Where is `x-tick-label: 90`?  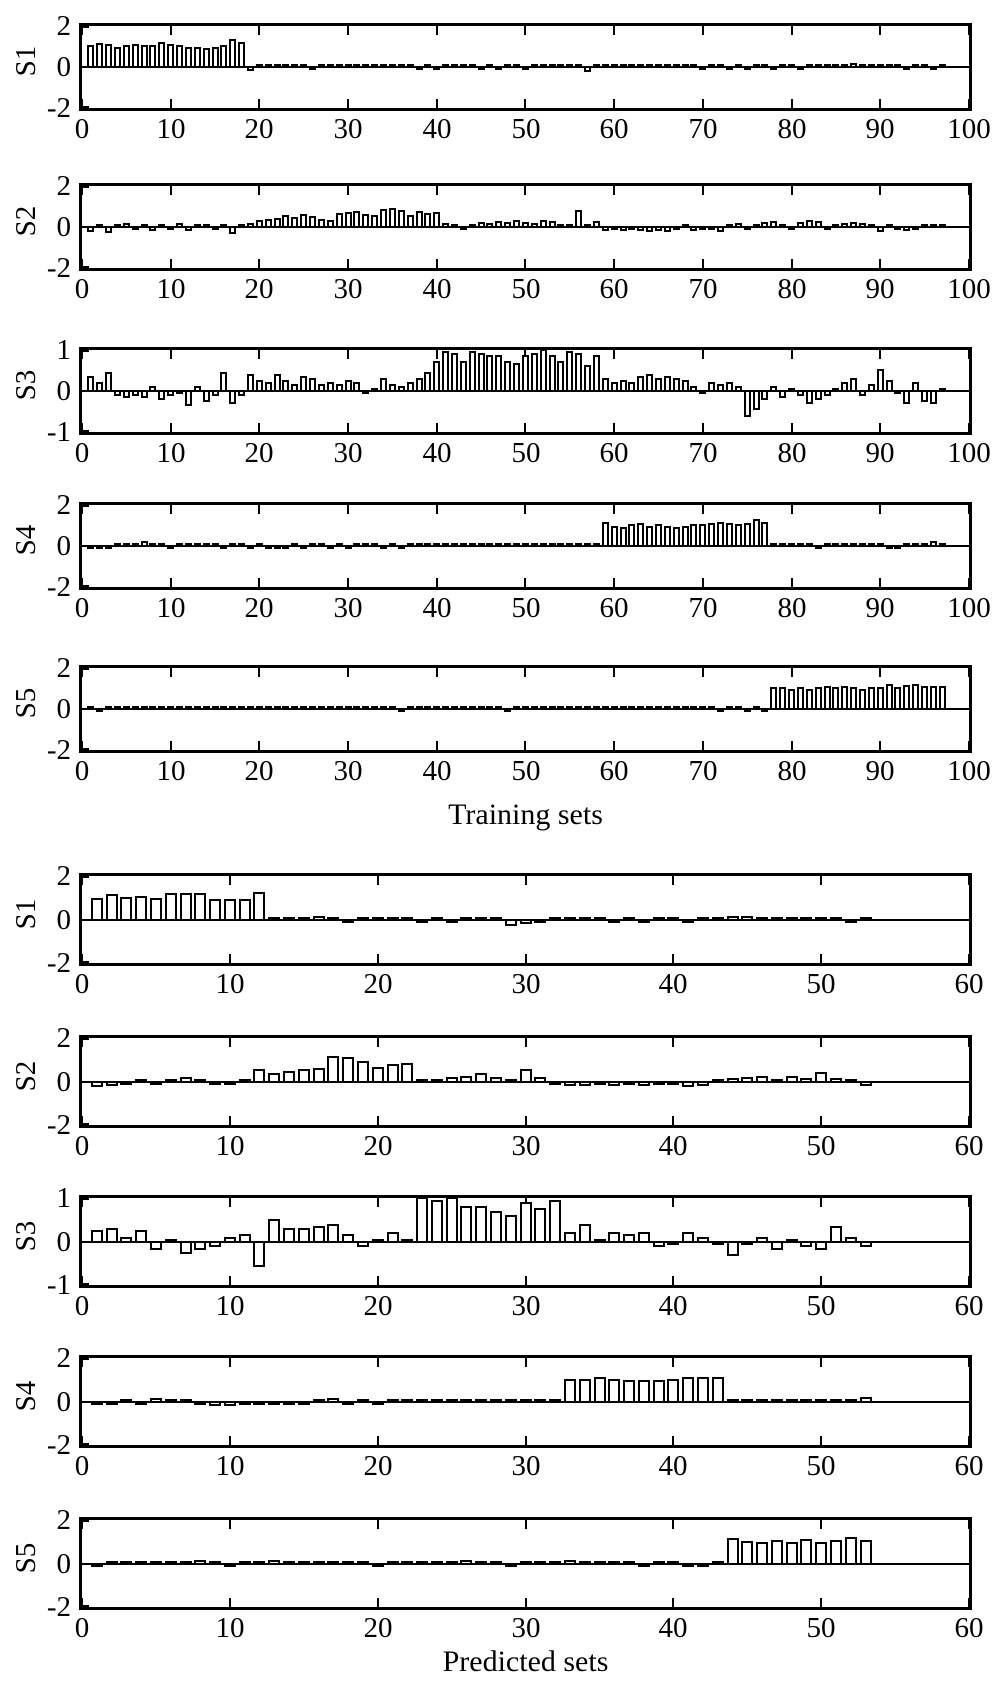
x-tick-label: 90 is located at coordinates (880, 129).